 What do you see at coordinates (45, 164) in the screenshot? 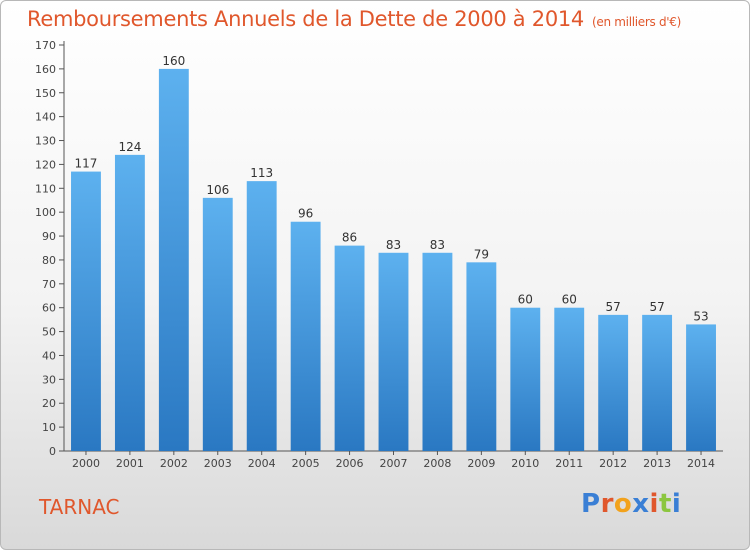
I see `y-tick-label: 120` at bounding box center [45, 164].